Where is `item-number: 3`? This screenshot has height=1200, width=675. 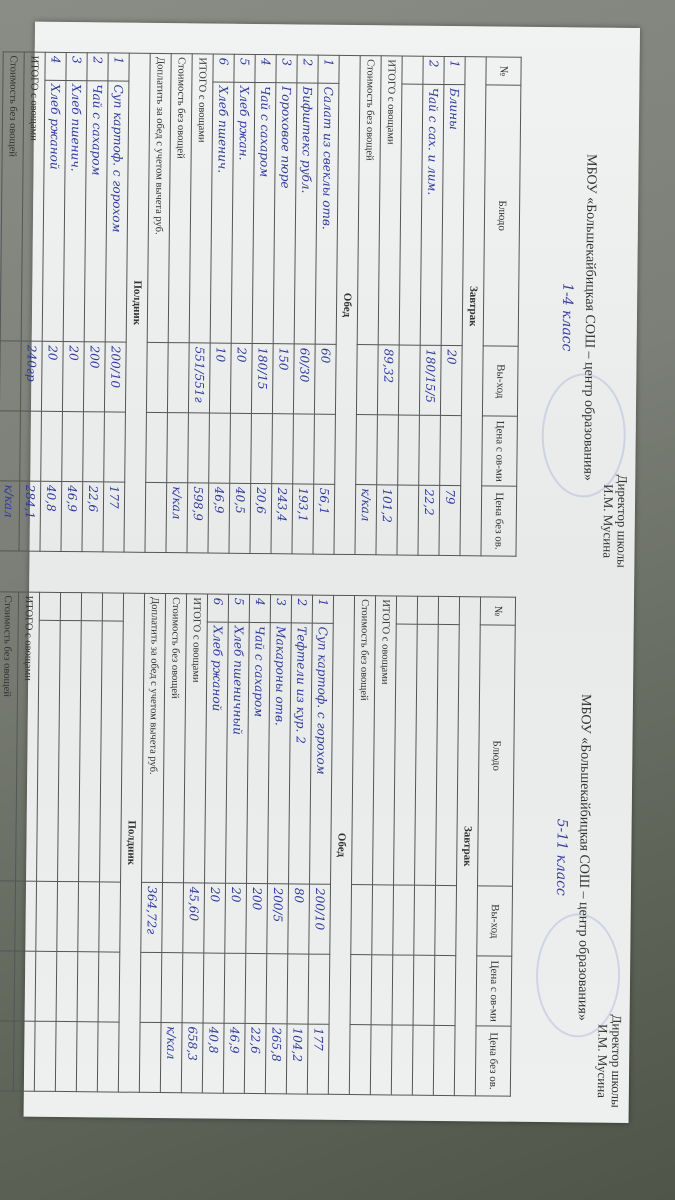 item-number: 3 is located at coordinates (286, 68).